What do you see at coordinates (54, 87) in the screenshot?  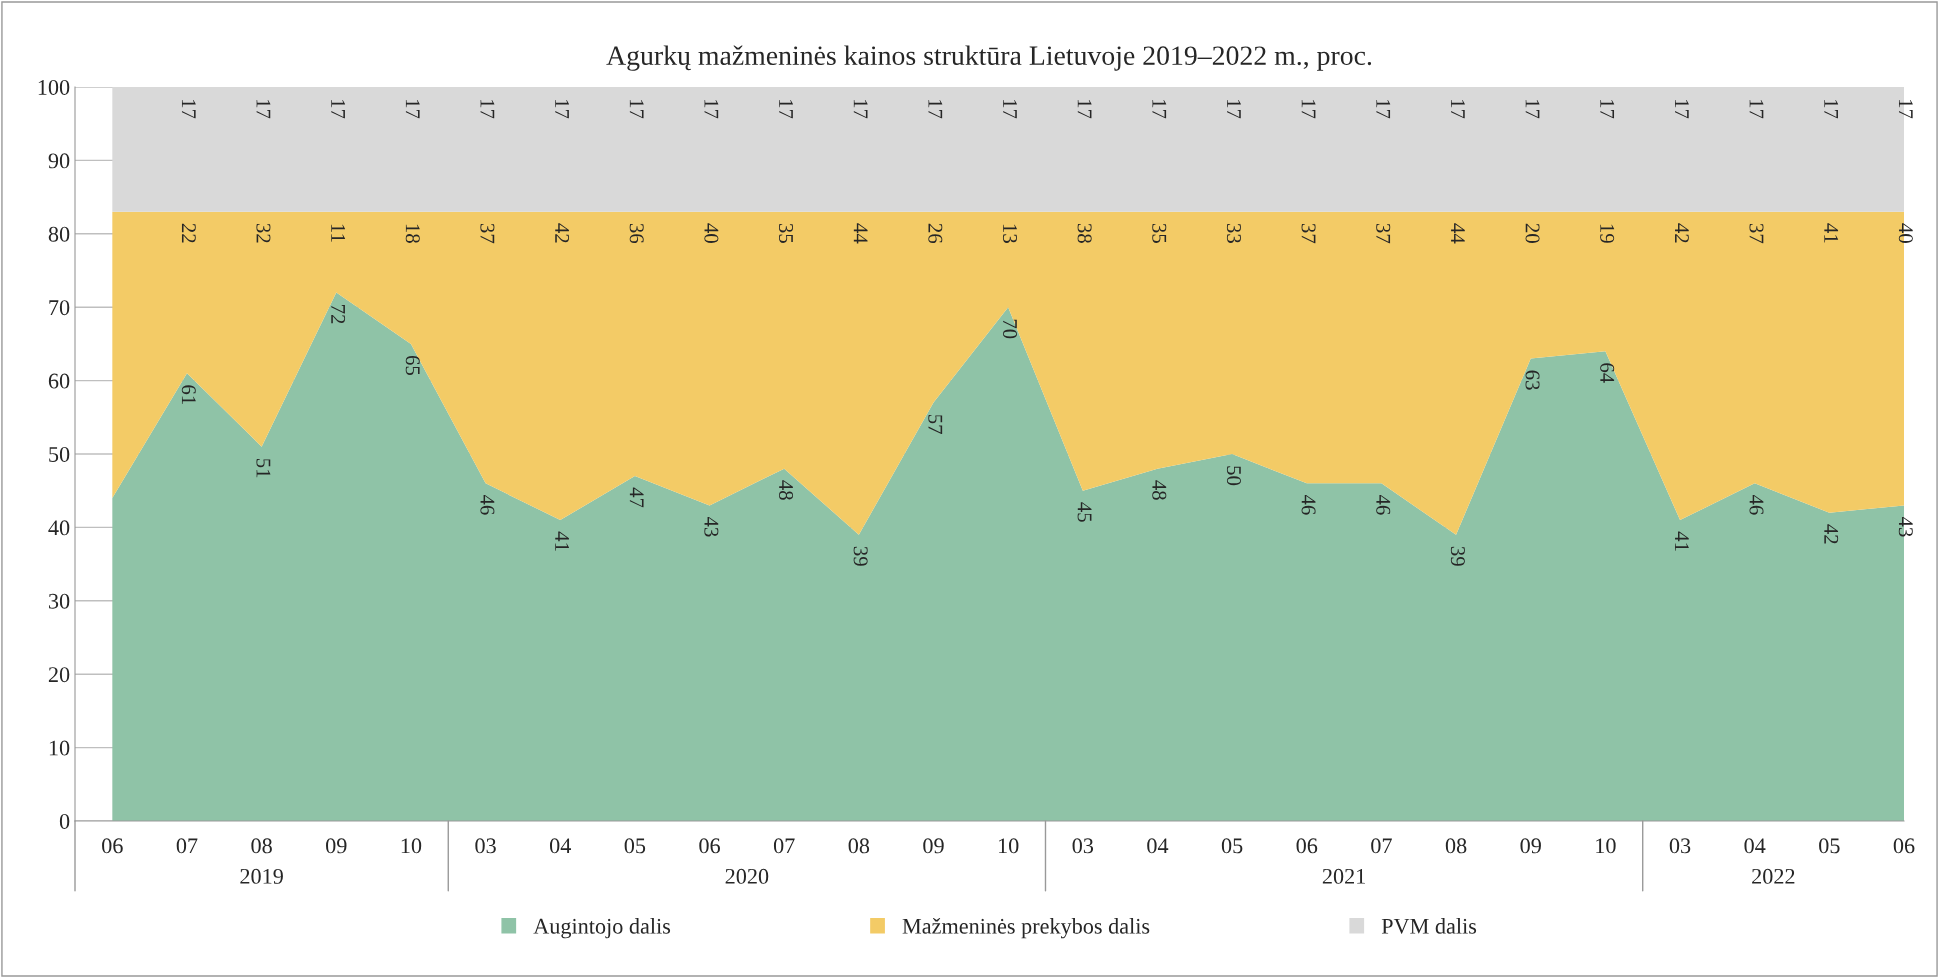 I see `y-tick-label: 100` at bounding box center [54, 87].